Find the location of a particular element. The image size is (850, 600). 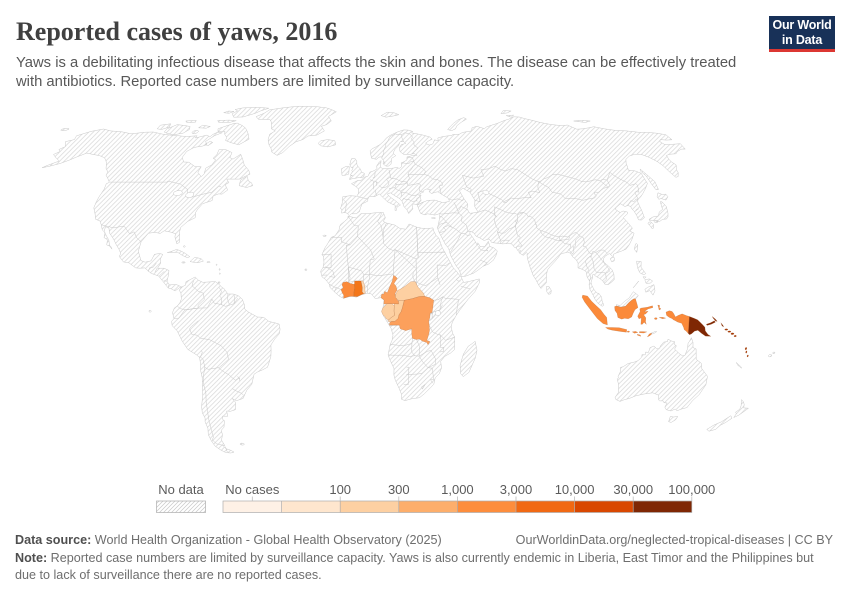

svg-text: 3,000 is located at coordinates (516, 489).